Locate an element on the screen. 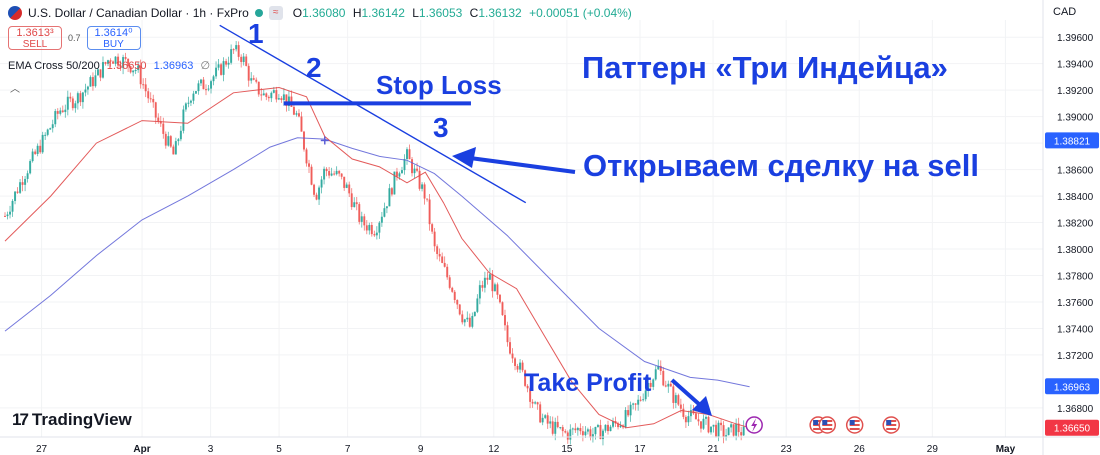 This screenshot has height=455, width=1100. currency-selector: CAD is located at coordinates (1065, 12).